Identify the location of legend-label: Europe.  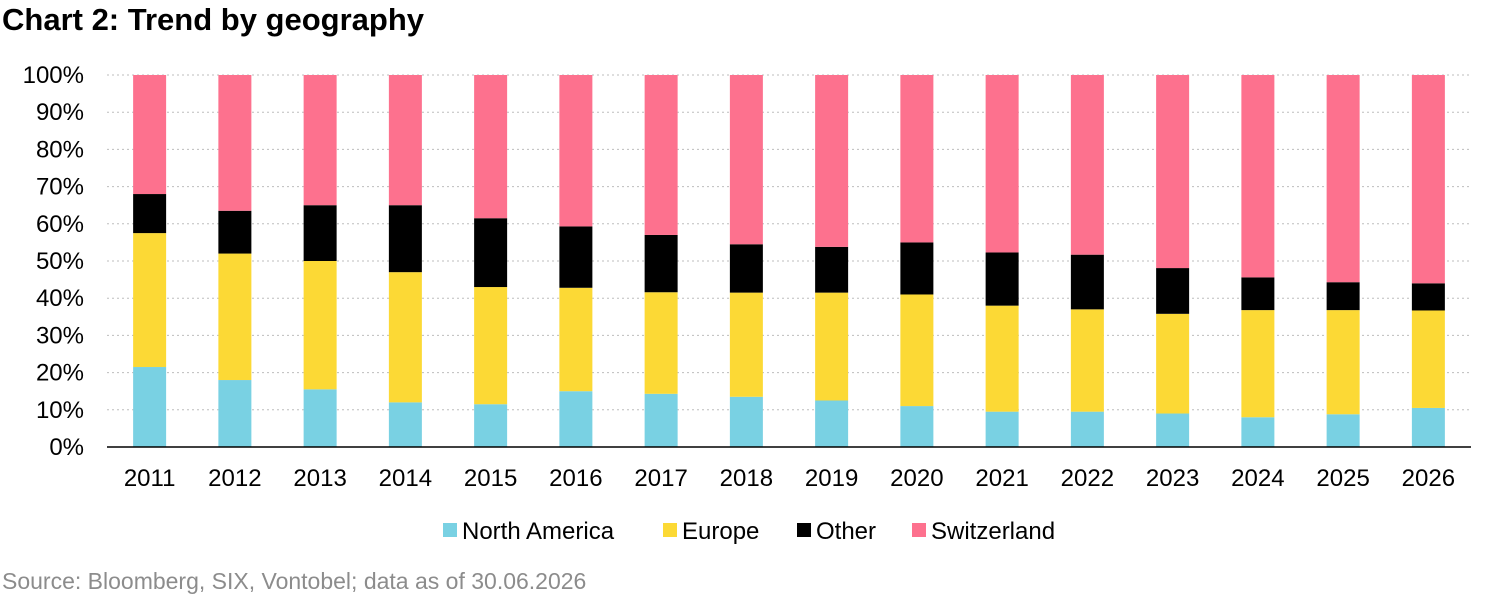
(720, 531).